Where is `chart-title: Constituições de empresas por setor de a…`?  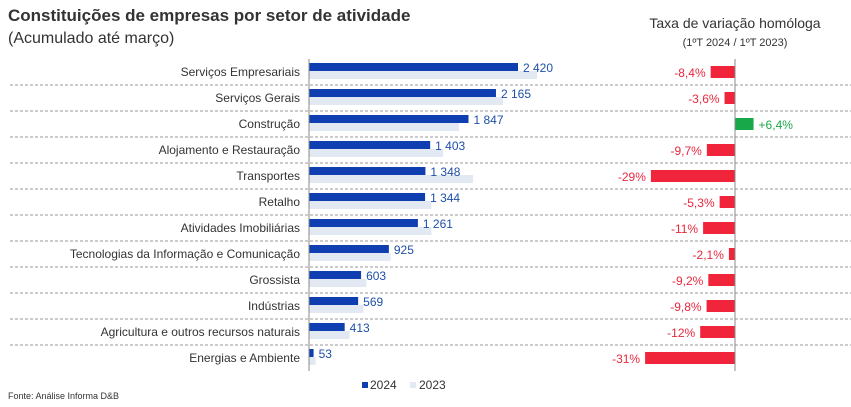 chart-title: Constituições de empresas por setor de a… is located at coordinates (209, 15).